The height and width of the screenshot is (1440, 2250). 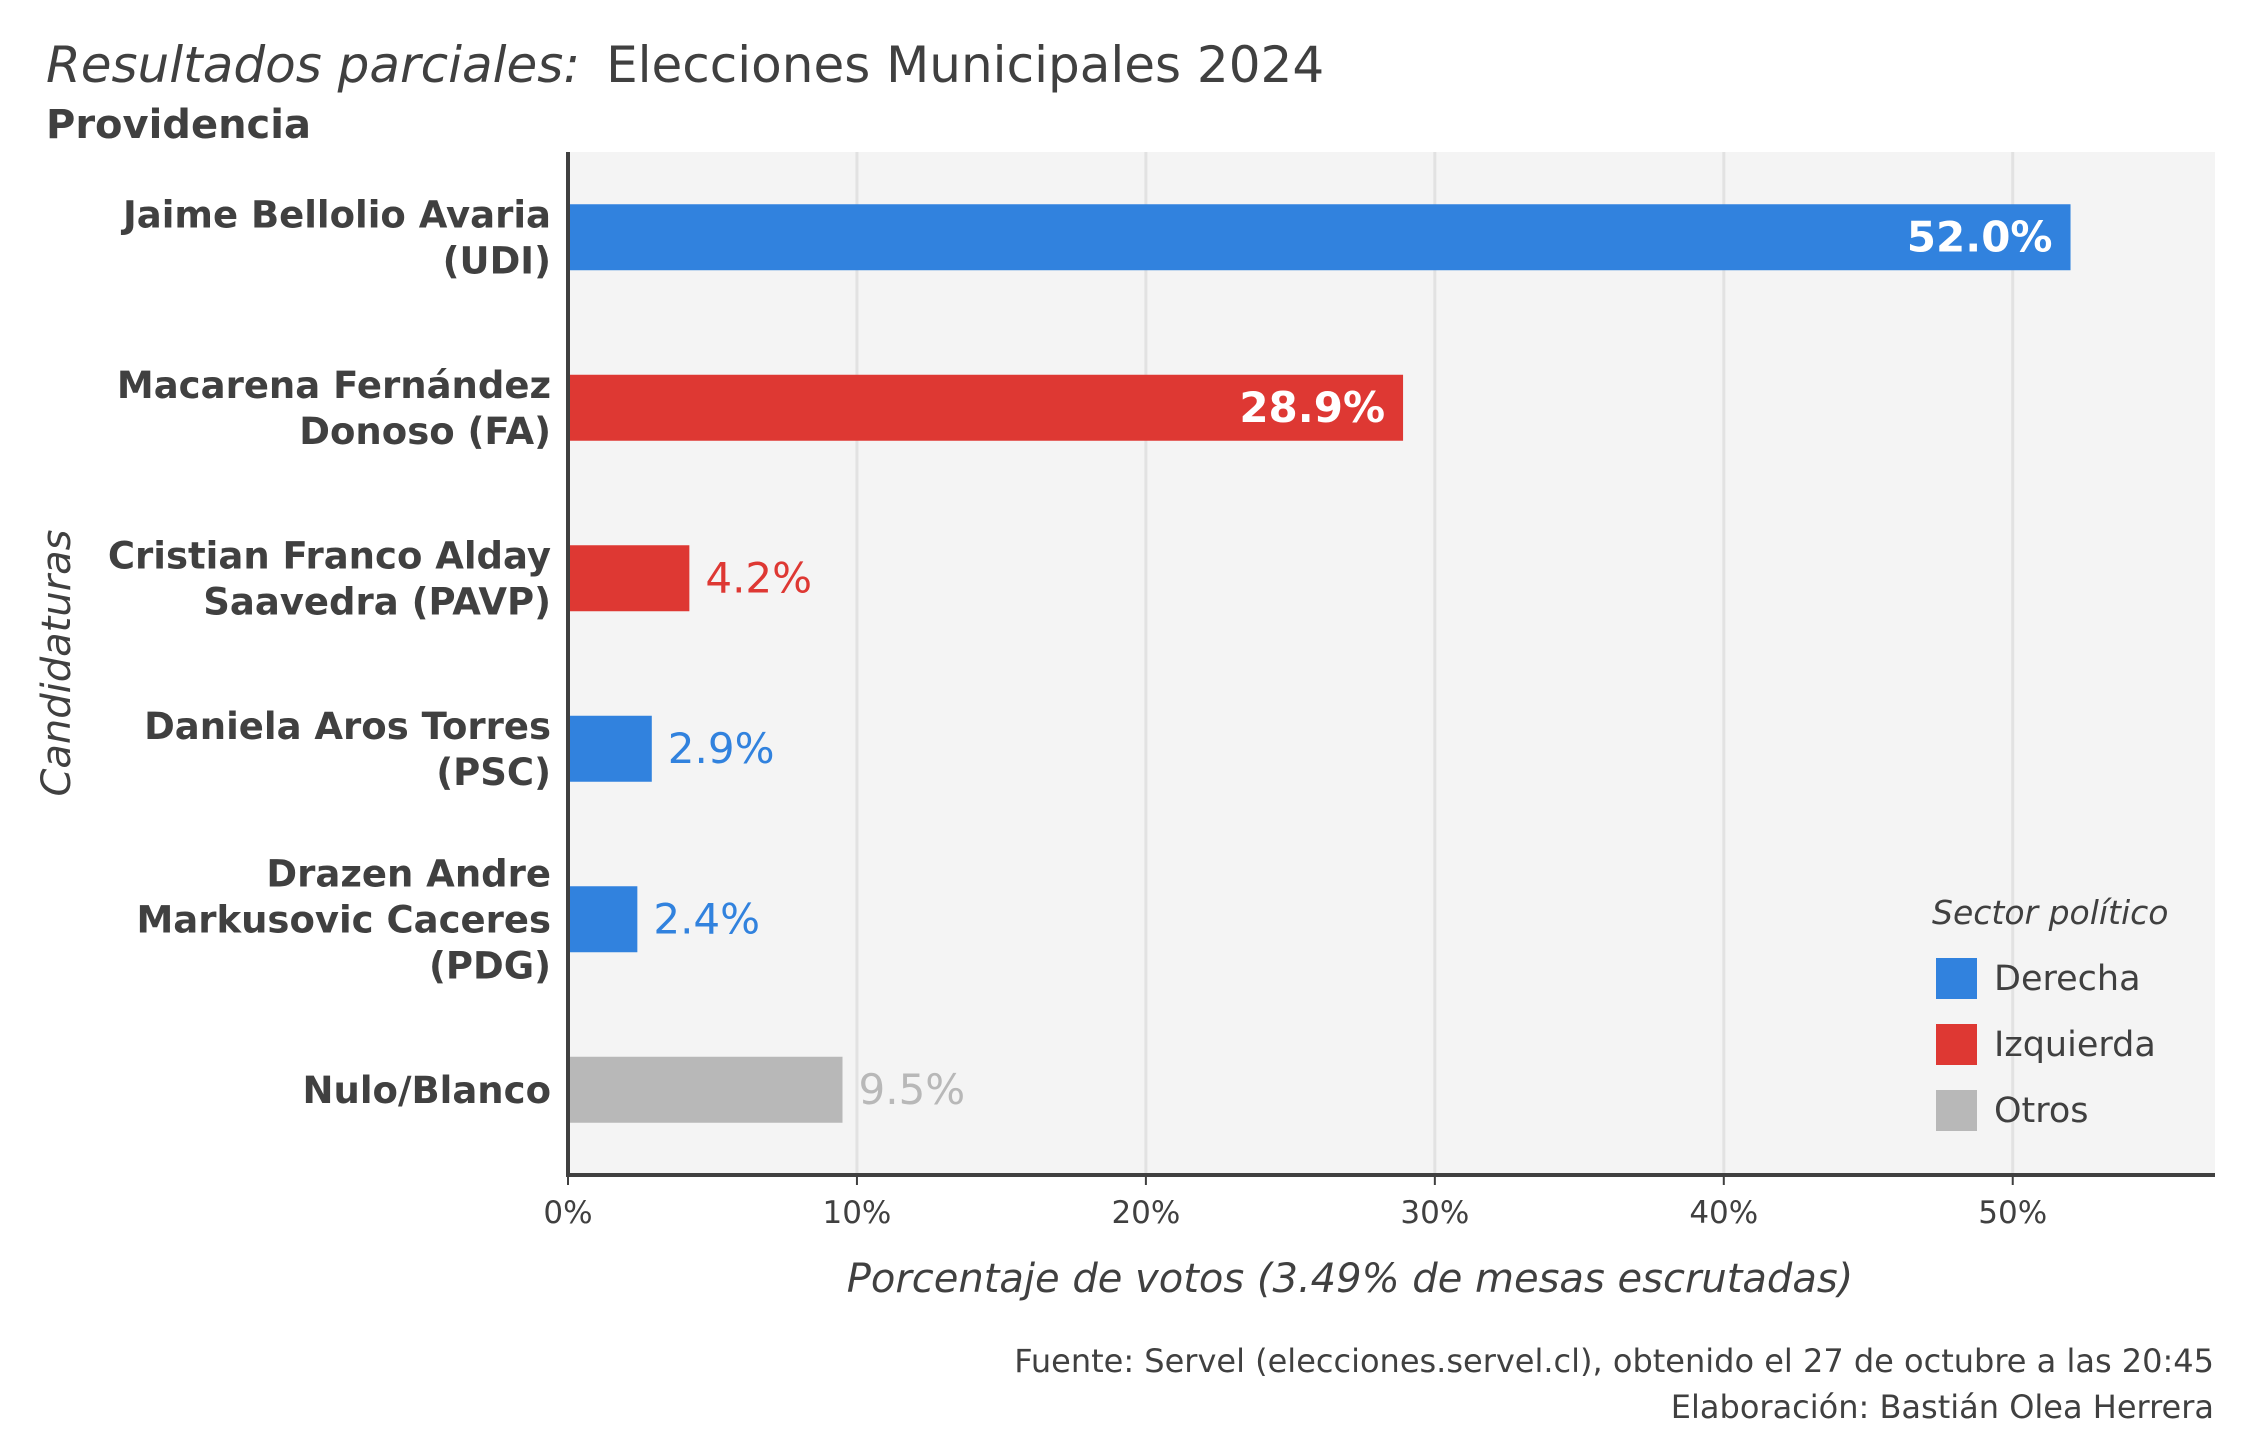 I want to click on bar-value-label: 28.9%, so click(x=1312, y=407).